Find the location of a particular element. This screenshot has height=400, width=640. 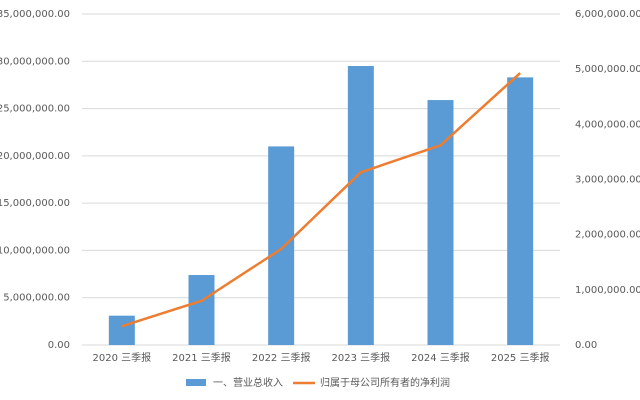

y2-tick-label: 1,000,000.00 is located at coordinates (607, 290).